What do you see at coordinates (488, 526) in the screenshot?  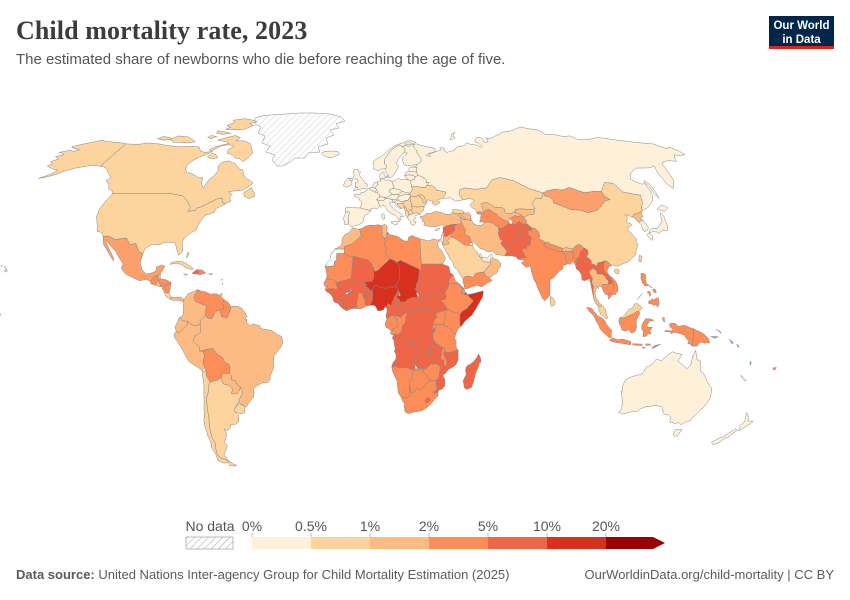 I see `svg-text: 5%` at bounding box center [488, 526].